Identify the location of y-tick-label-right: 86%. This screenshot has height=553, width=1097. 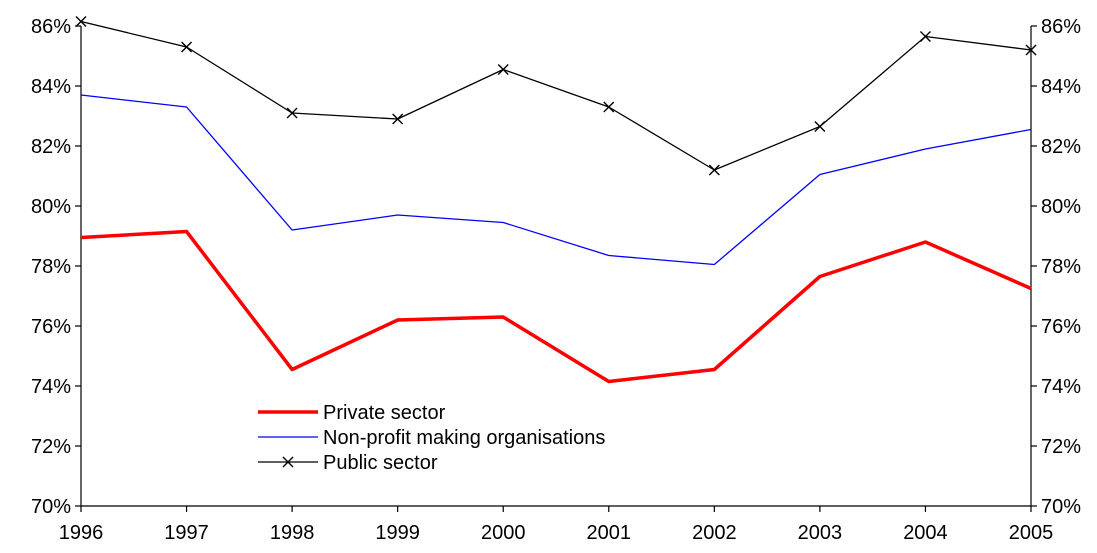
(1061, 27).